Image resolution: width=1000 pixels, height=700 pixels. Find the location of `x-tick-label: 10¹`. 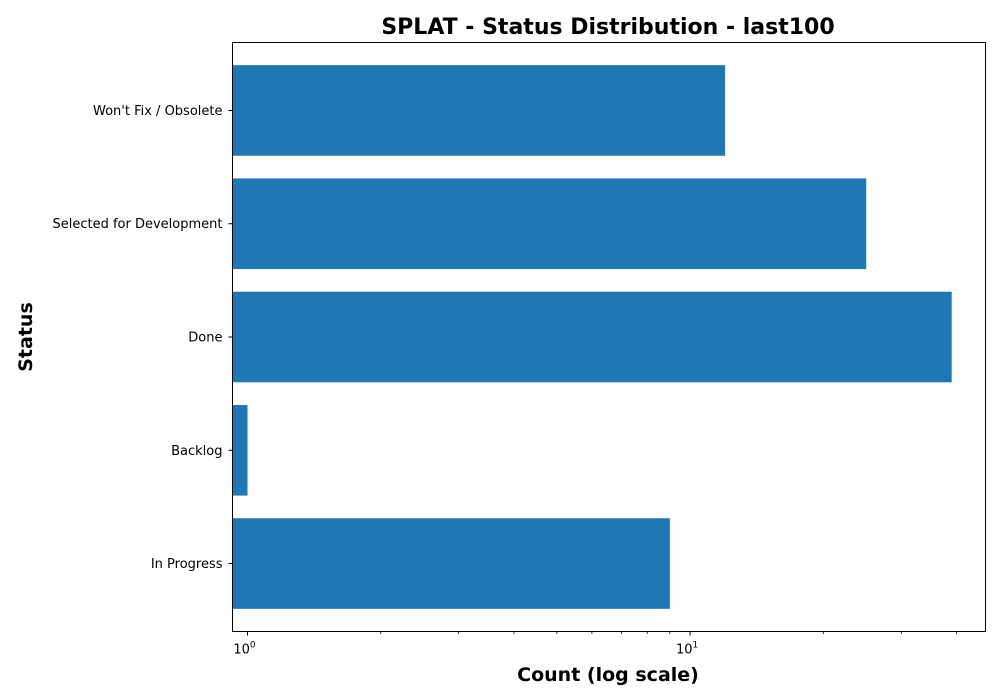

x-tick-label: 10¹ is located at coordinates (687, 649).